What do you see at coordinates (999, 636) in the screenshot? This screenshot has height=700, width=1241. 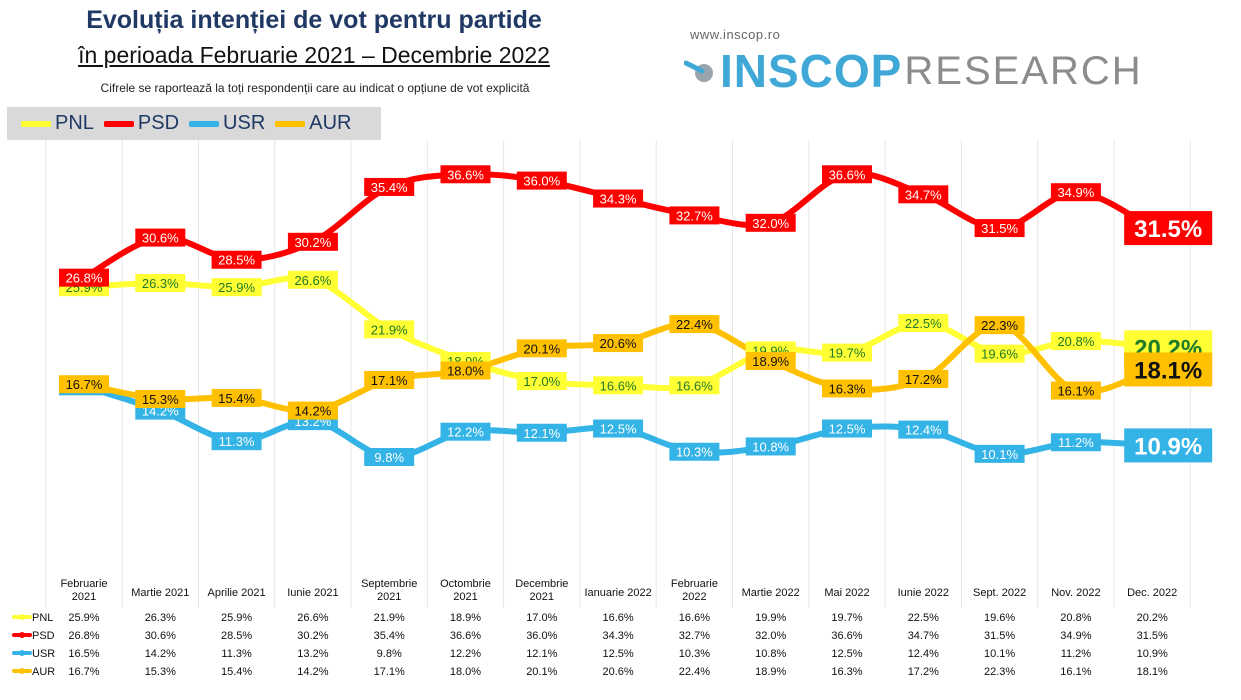 I see `table-cell: 31.5%` at bounding box center [999, 636].